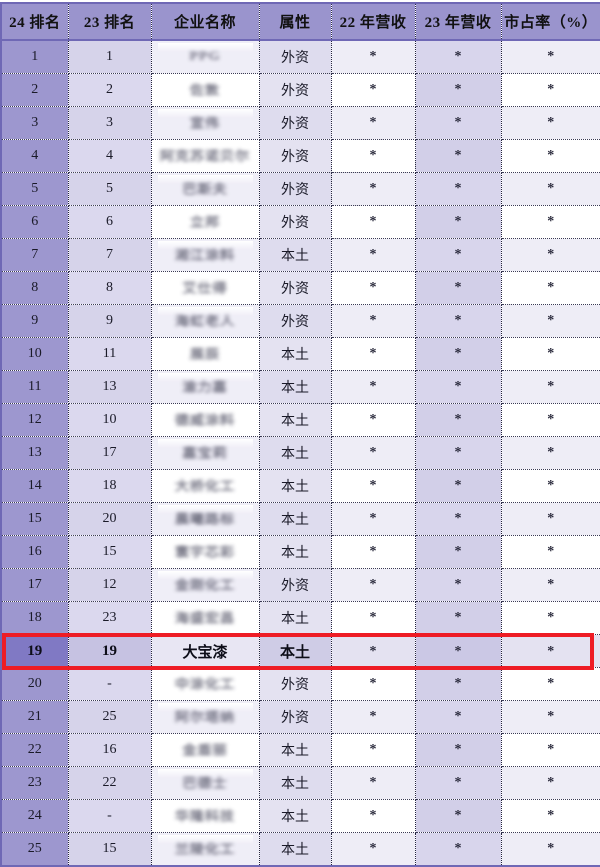 The width and height of the screenshot is (600, 867). I want to click on table-row: 21 25 阿尔塔纳 外资 * * *, so click(300, 717).